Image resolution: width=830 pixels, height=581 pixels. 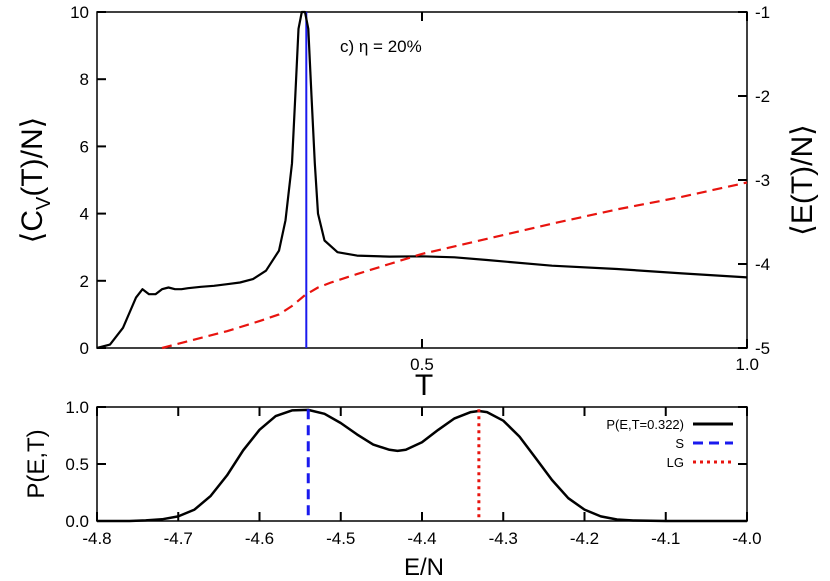 What do you see at coordinates (762, 96) in the screenshot?
I see `y-right-tick-label: -2` at bounding box center [762, 96].